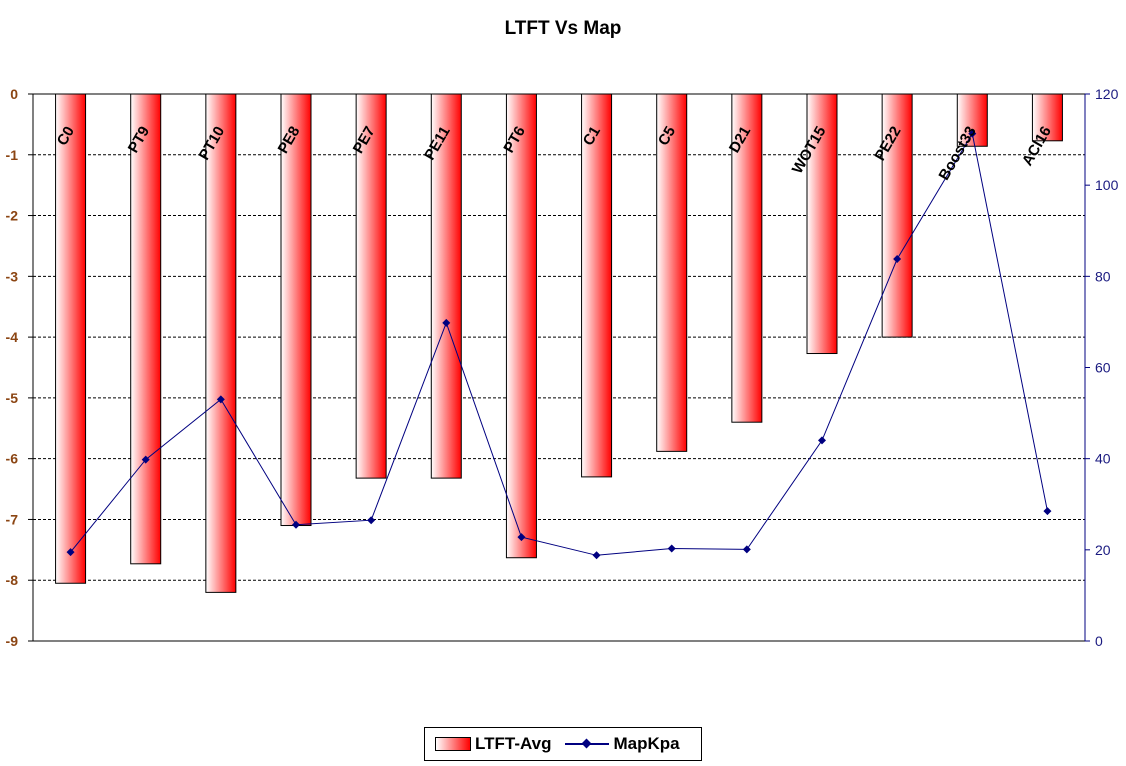 This screenshot has height=766, width=1126. Describe the element at coordinates (672, 272) in the screenshot. I see `bar-c5` at that location.